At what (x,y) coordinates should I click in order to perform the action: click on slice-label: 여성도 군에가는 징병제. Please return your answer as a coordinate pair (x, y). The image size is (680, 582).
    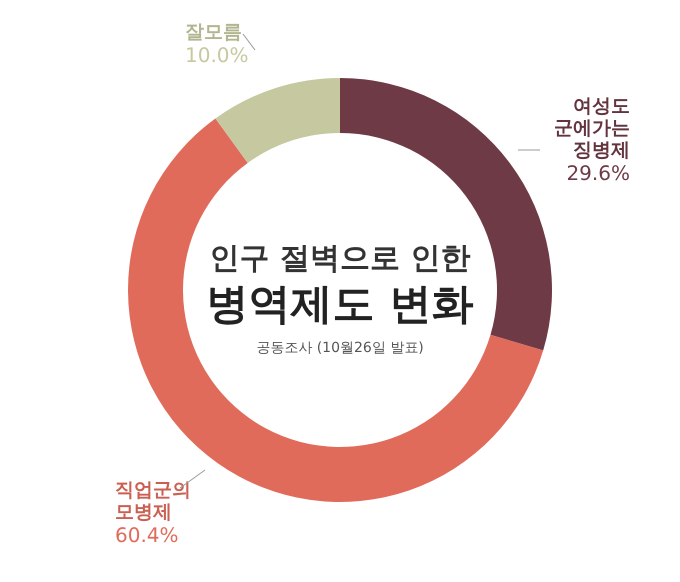
    Looking at the image, I should click on (592, 128).